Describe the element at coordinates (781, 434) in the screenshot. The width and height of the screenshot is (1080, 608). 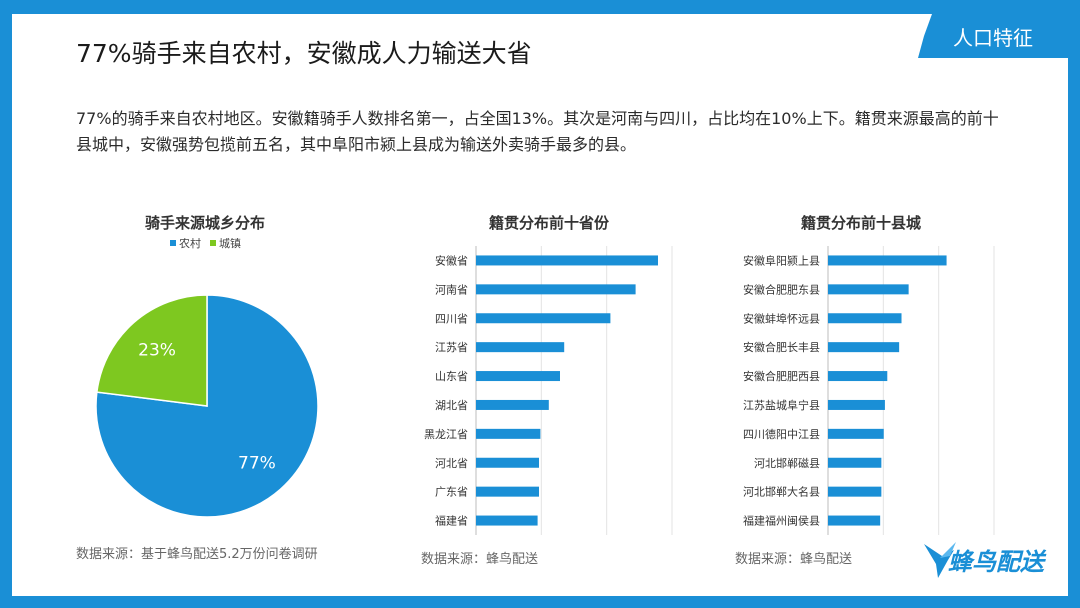
I see `county-category-label: 四川德阳中江县` at that location.